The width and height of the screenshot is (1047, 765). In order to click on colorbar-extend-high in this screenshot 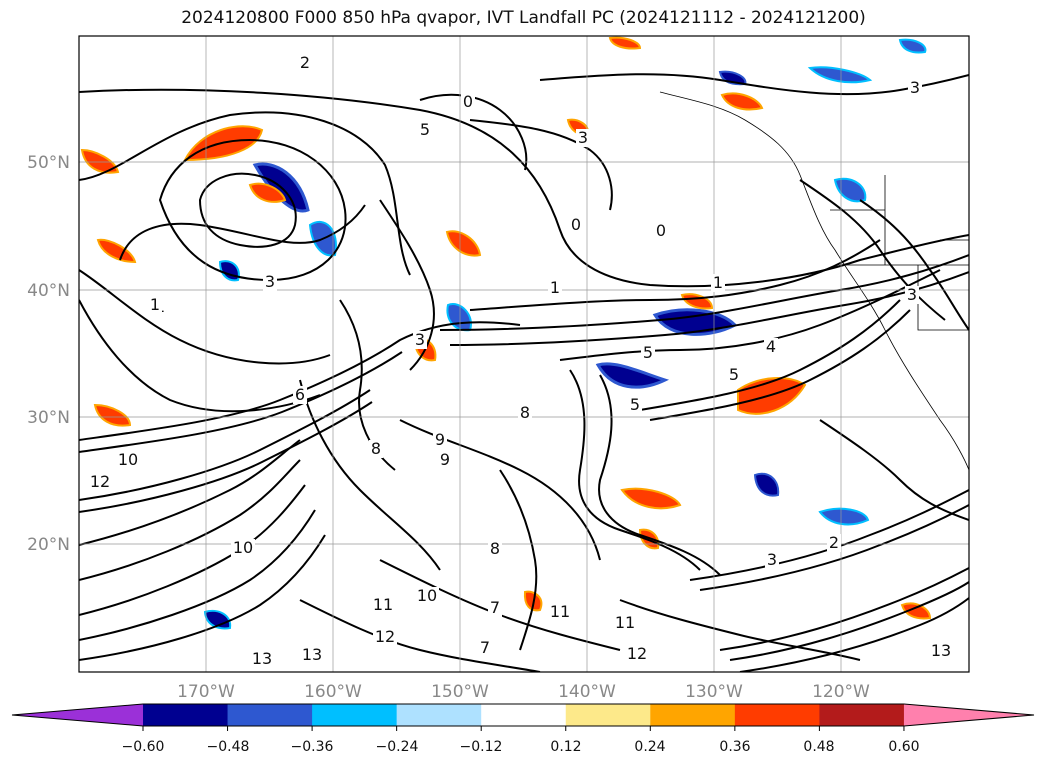, I will do `click(968, 715)`.